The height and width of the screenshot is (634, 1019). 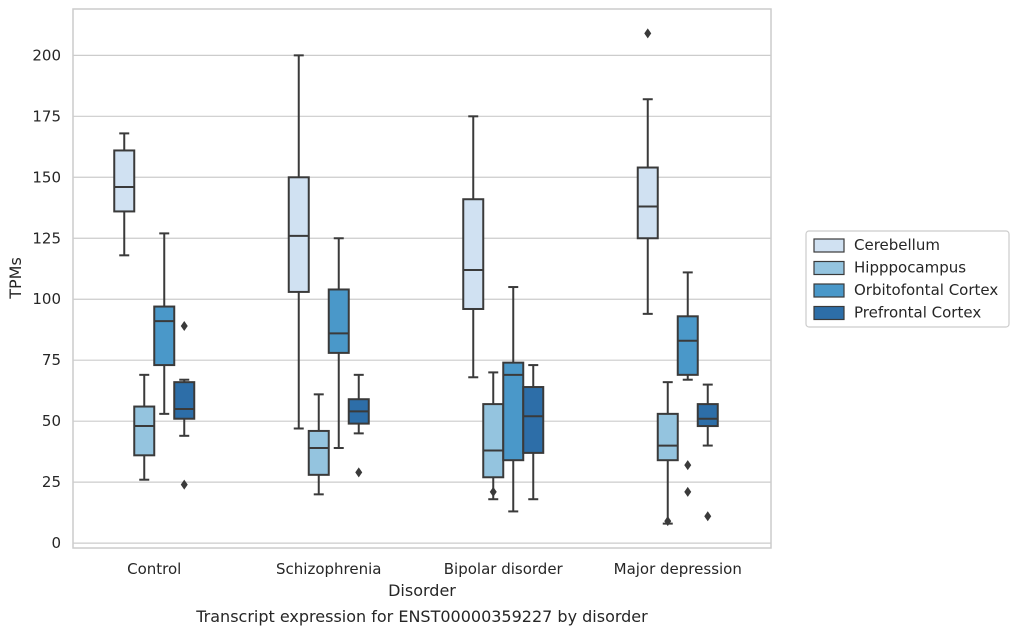 I want to click on legend-frame, so click(x=907, y=279).